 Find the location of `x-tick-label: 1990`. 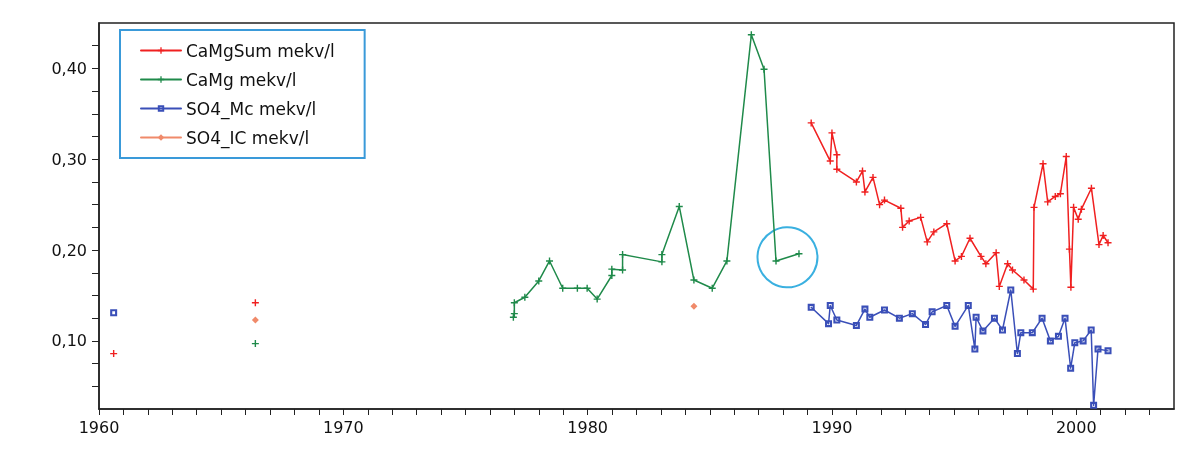

x-tick-label: 1990 is located at coordinates (832, 427).